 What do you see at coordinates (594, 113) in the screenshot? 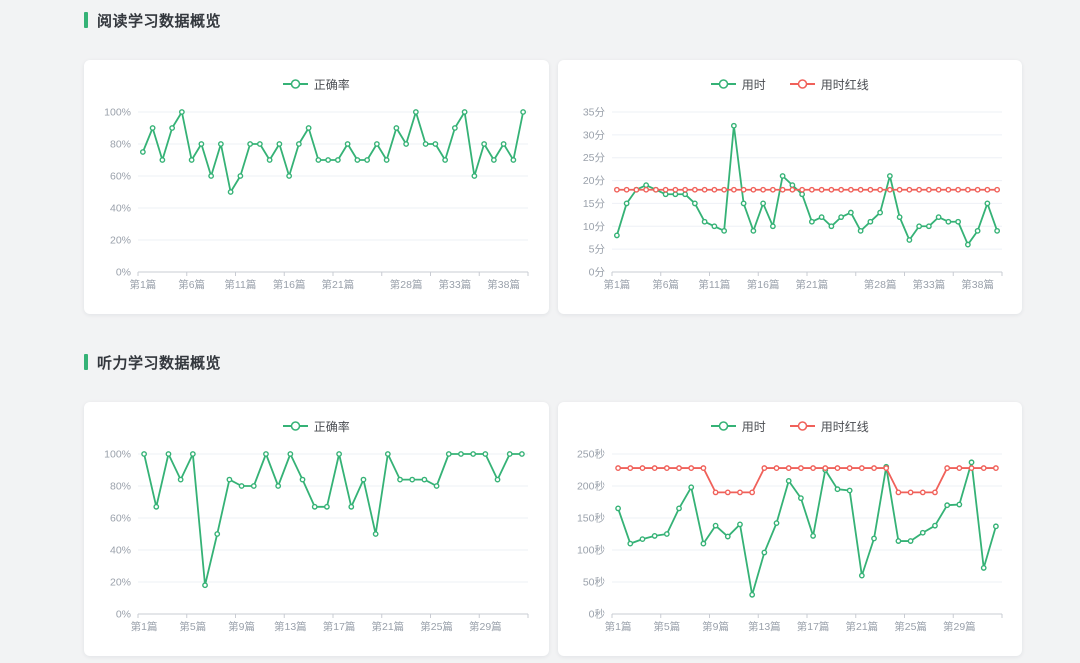
I see `svg-text: 35分` at bounding box center [594, 113].